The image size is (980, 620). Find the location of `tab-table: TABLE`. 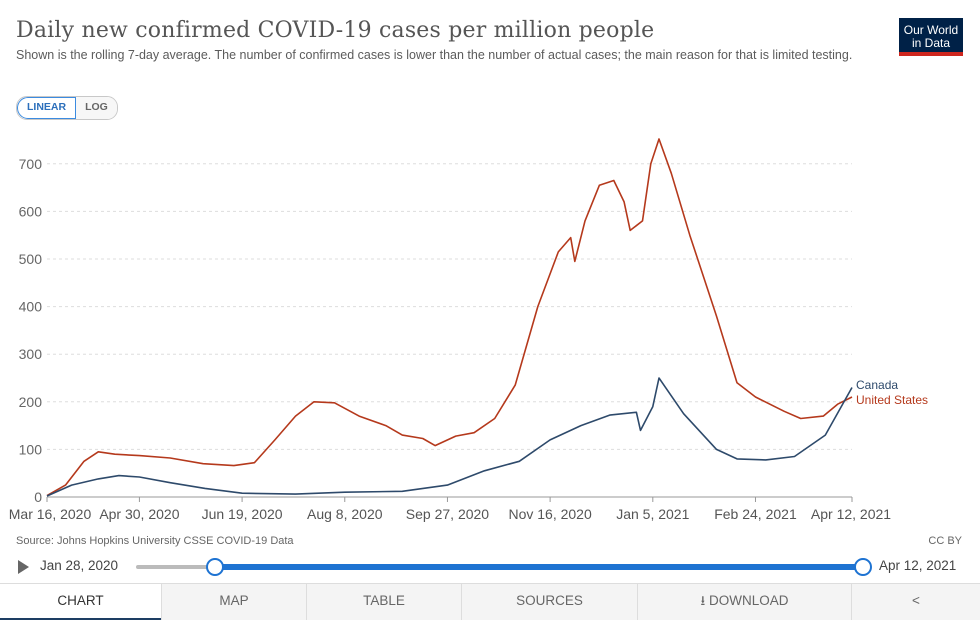

tab-table: TABLE is located at coordinates (383, 602).